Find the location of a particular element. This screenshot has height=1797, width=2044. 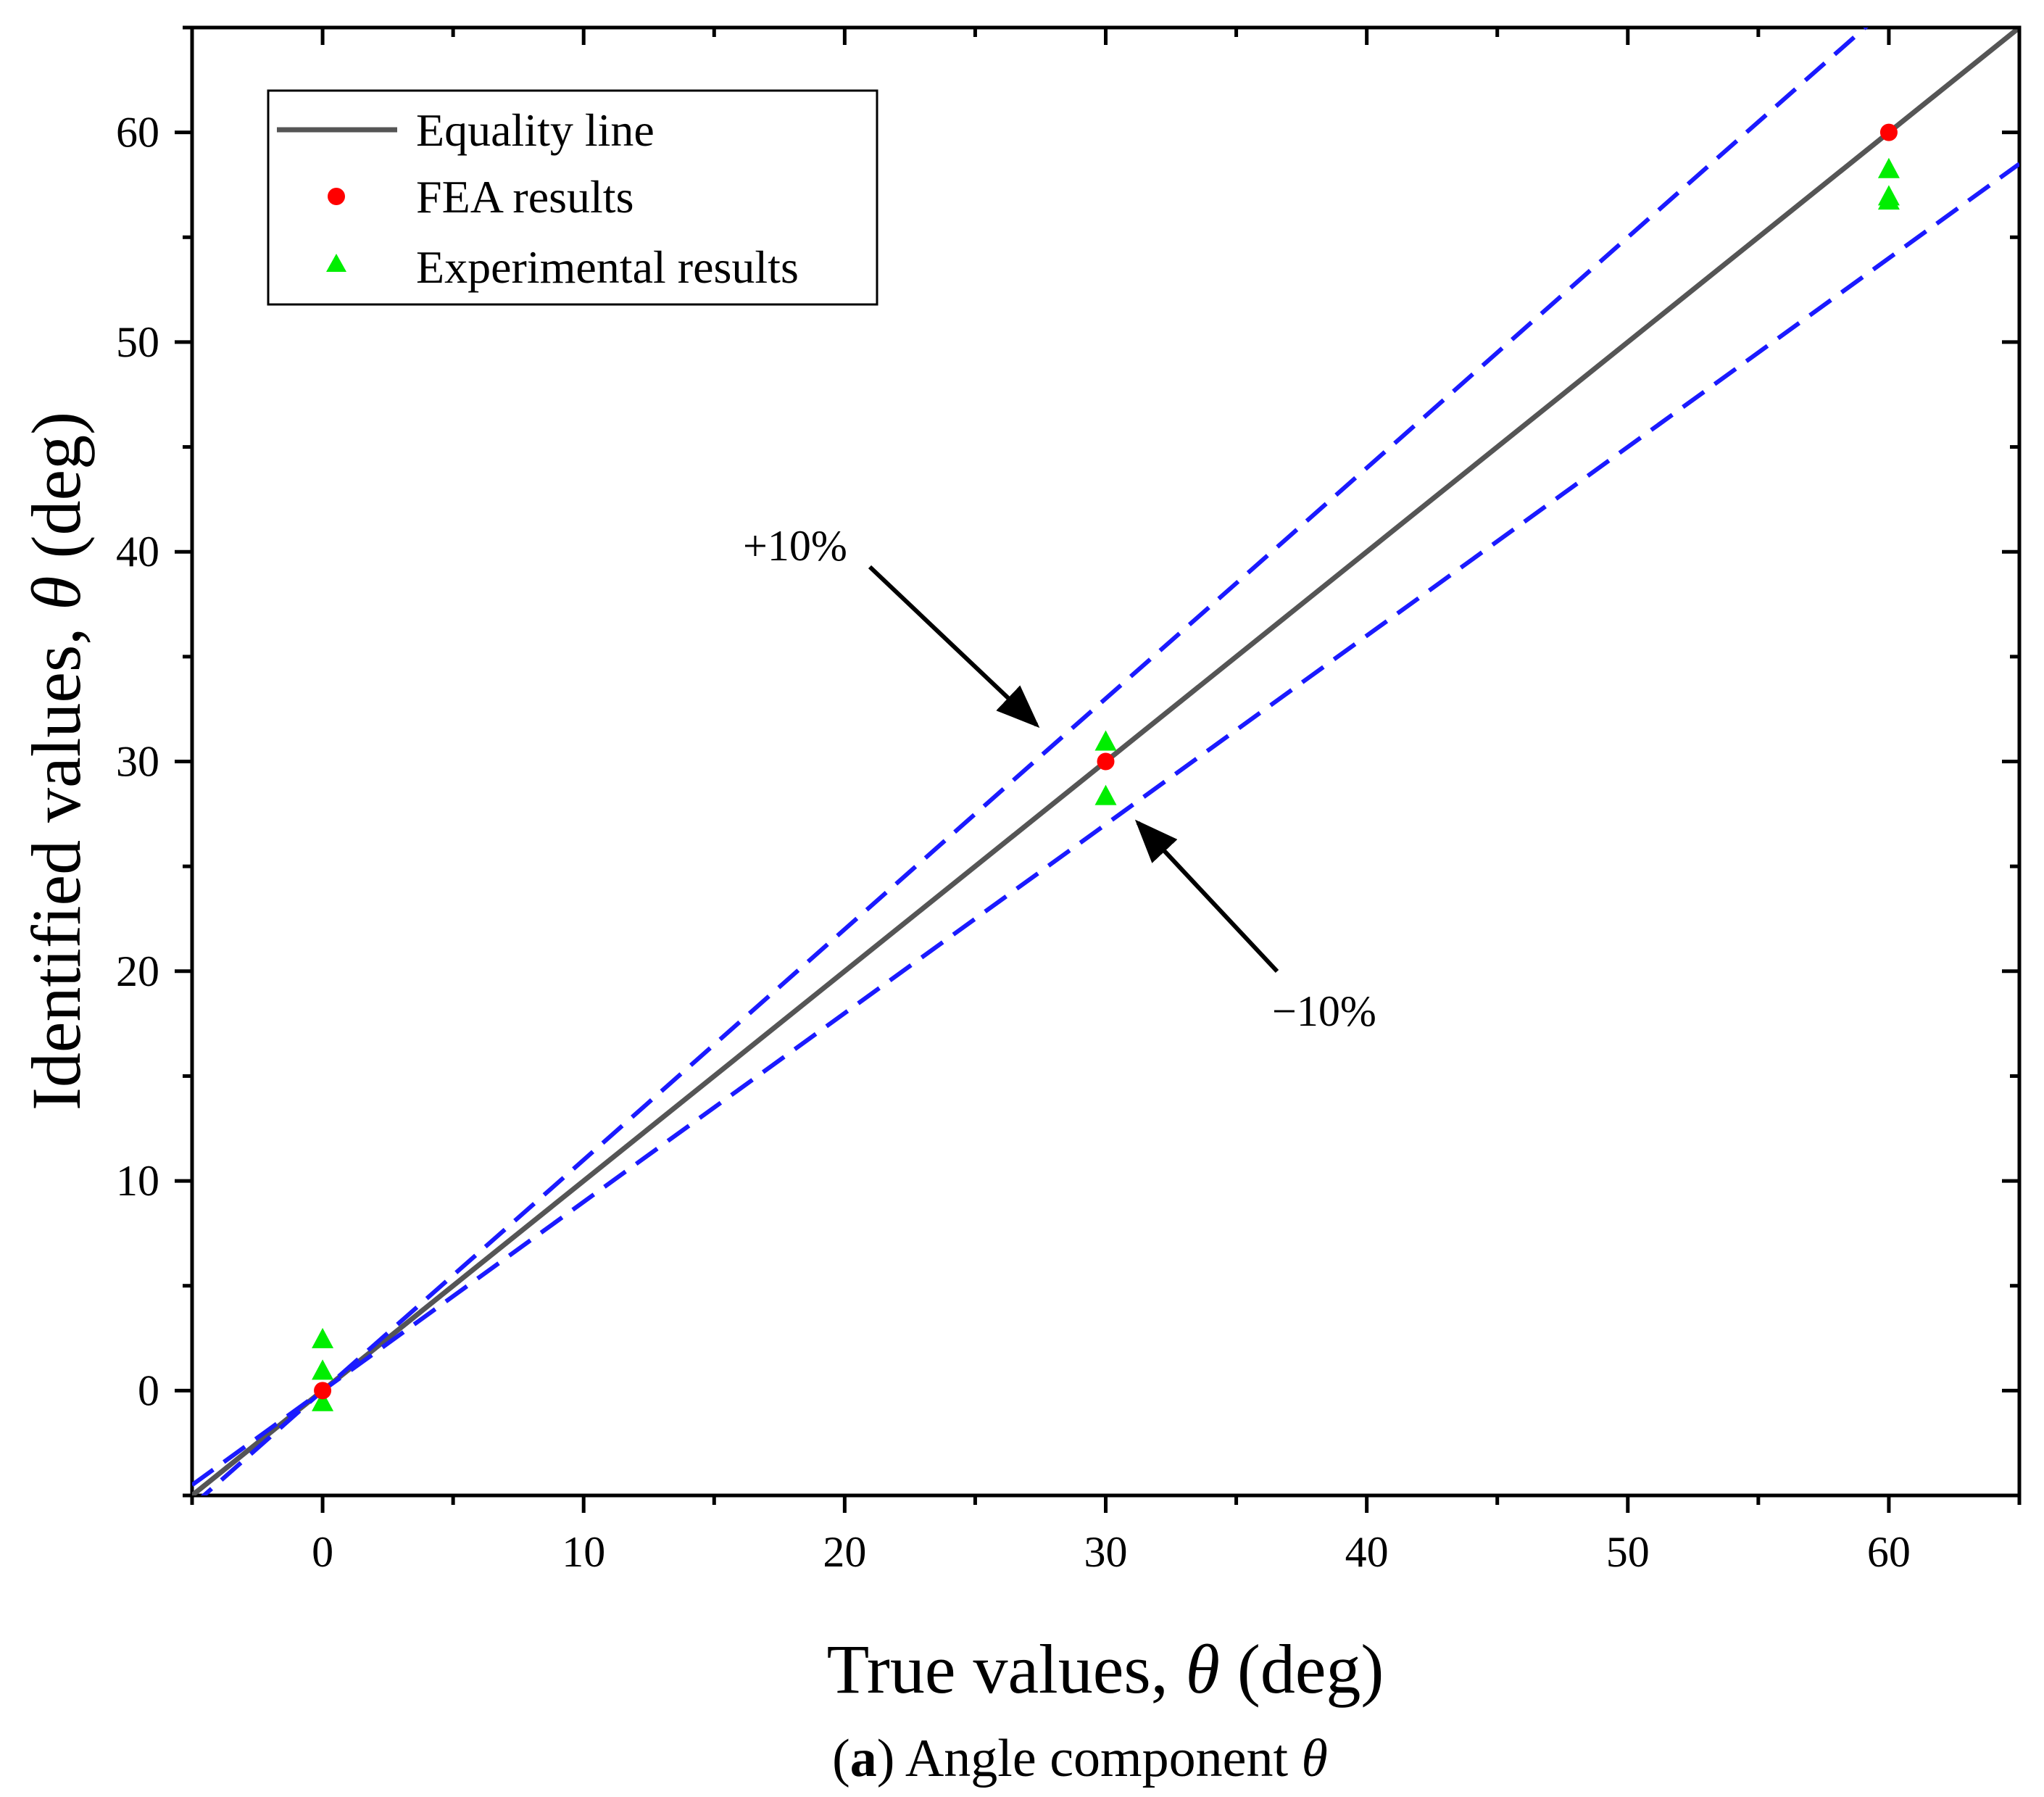

legend-label-experimental-results: Experimental results is located at coordinates (608, 267).